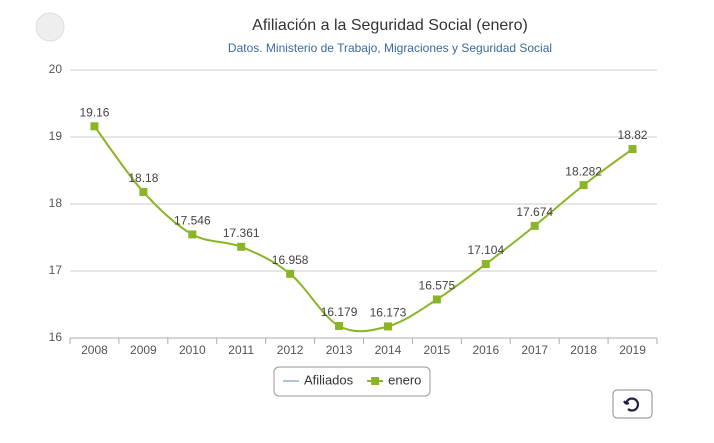 The width and height of the screenshot is (714, 443). What do you see at coordinates (56, 337) in the screenshot?
I see `y-tick-label: 16` at bounding box center [56, 337].